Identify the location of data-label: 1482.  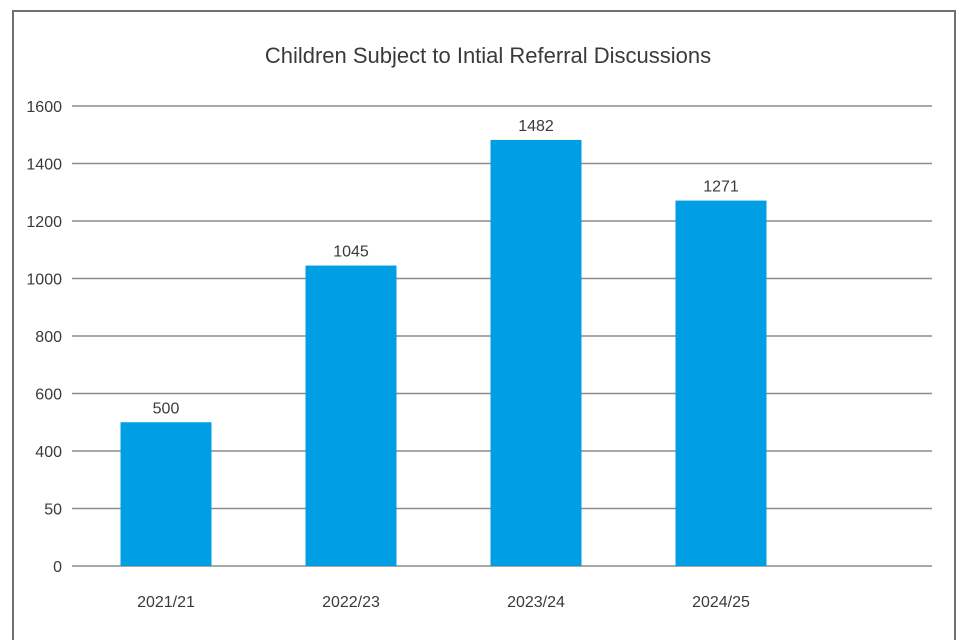
(536, 126).